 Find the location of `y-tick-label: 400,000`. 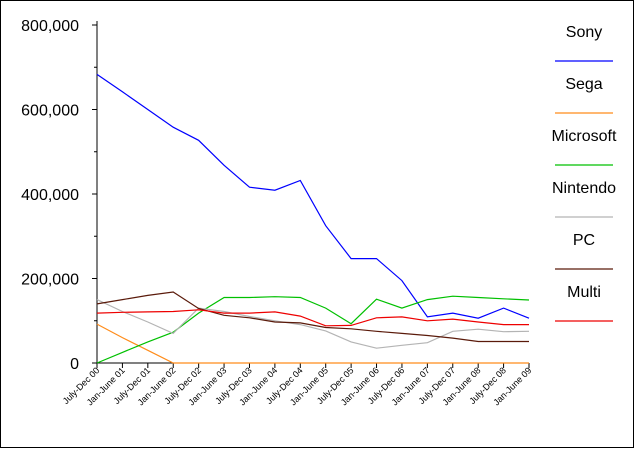

y-tick-label: 400,000 is located at coordinates (50, 195).